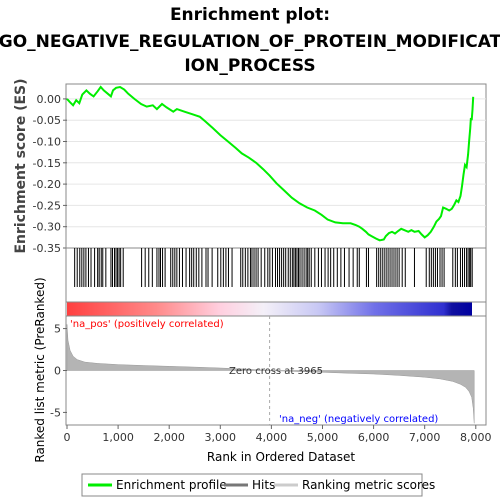  I want to click on x-tick-label: 8,000, so click(476, 437).